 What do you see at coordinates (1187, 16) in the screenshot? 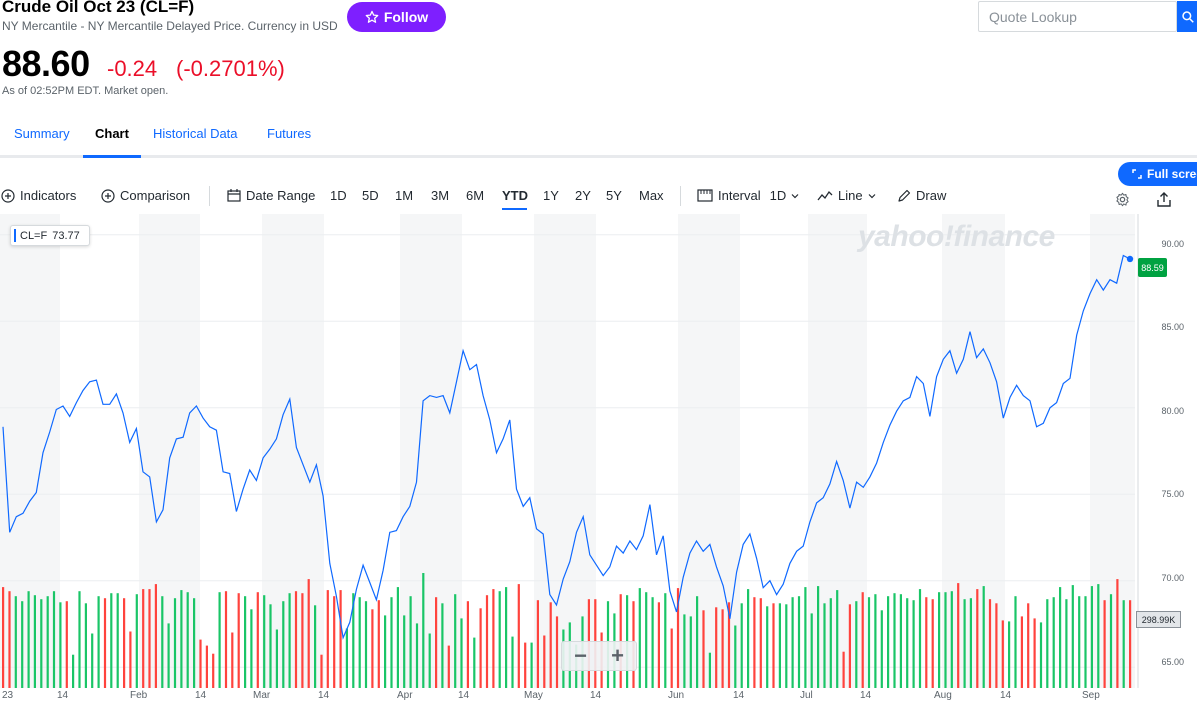
I see `search-button` at bounding box center [1187, 16].